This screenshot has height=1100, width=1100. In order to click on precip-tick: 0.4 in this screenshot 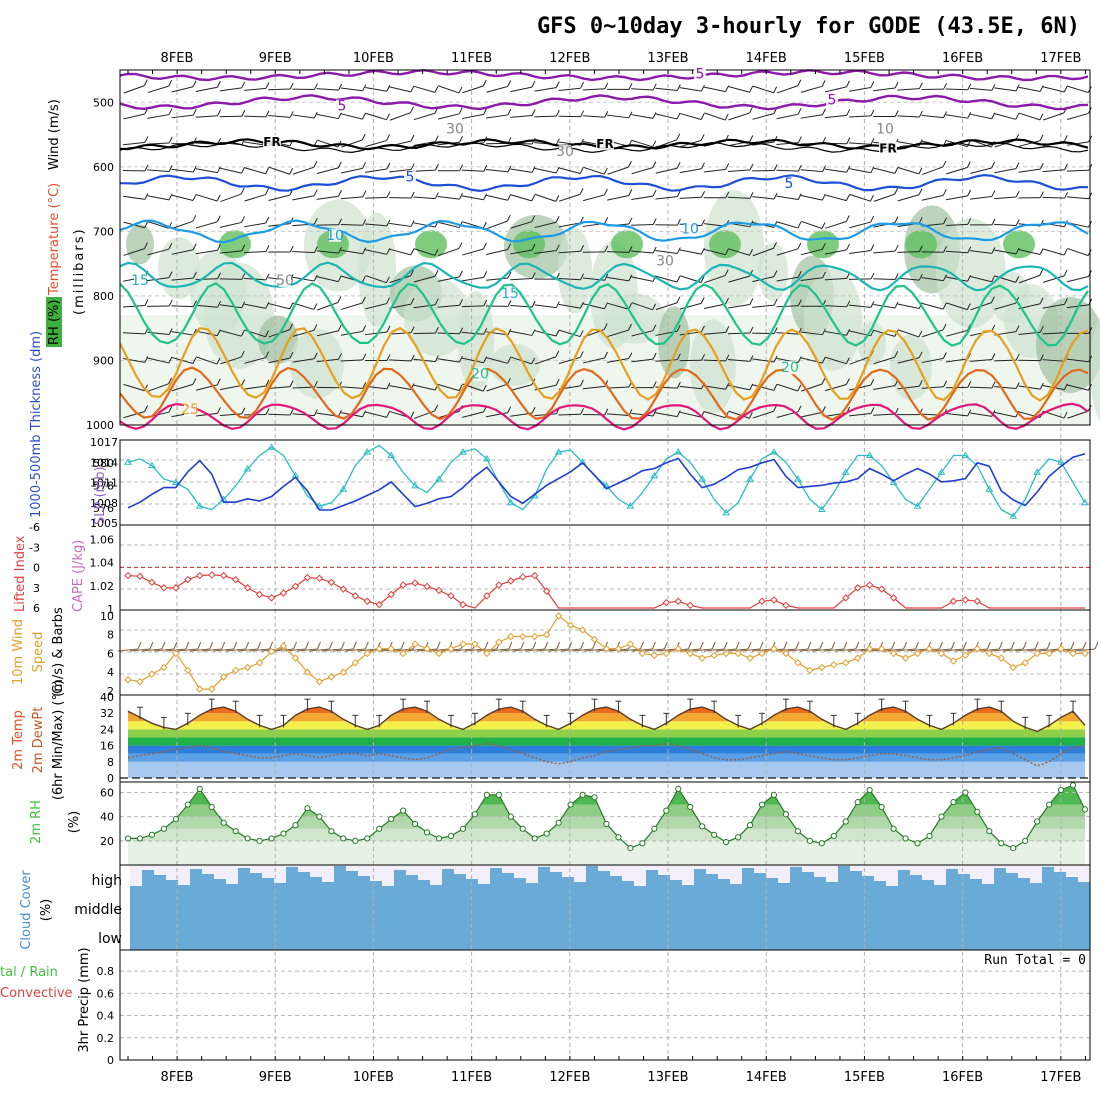, I will do `click(106, 1016)`.